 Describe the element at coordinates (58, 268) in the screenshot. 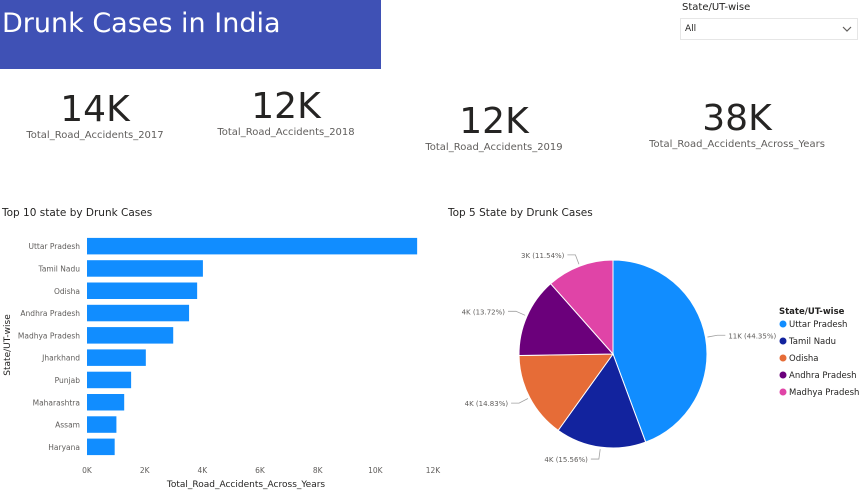

I see `bar-category-label: Tamil Nadu` at that location.